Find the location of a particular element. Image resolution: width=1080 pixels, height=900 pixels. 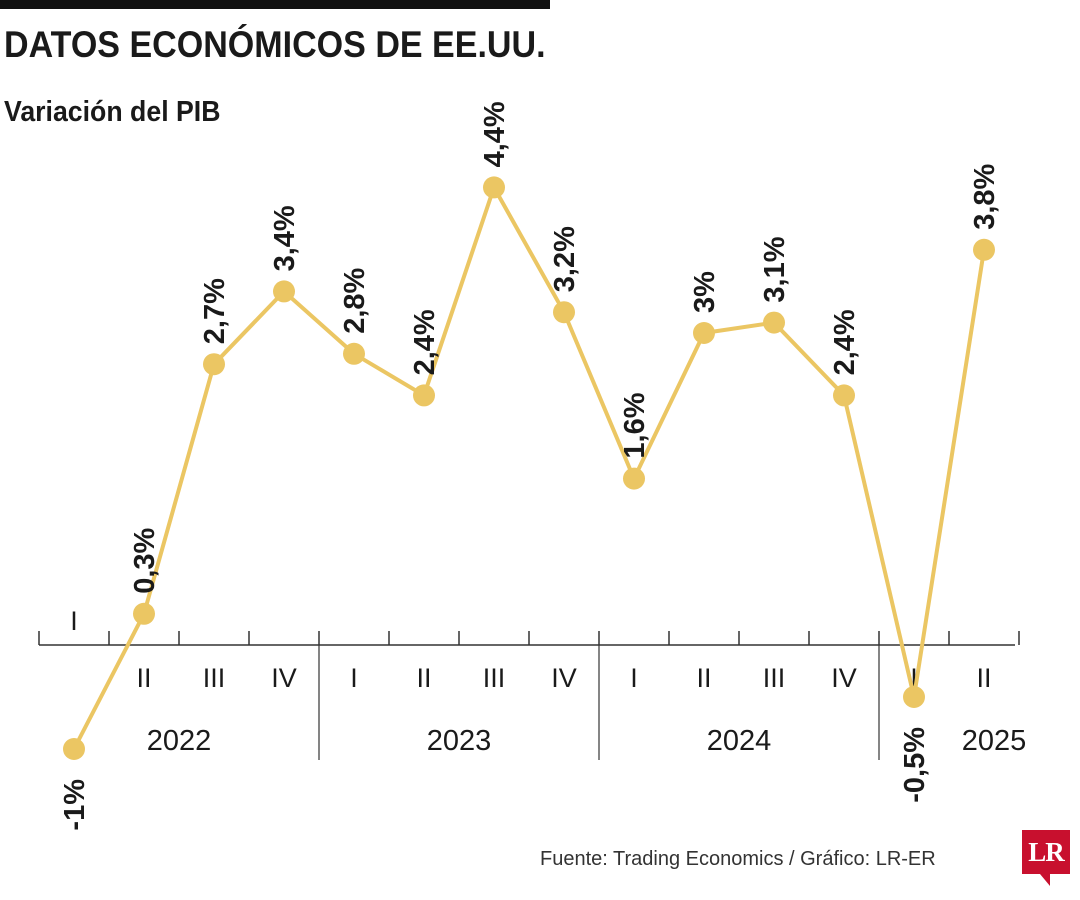

data-label: 2,8% is located at coordinates (355, 300).